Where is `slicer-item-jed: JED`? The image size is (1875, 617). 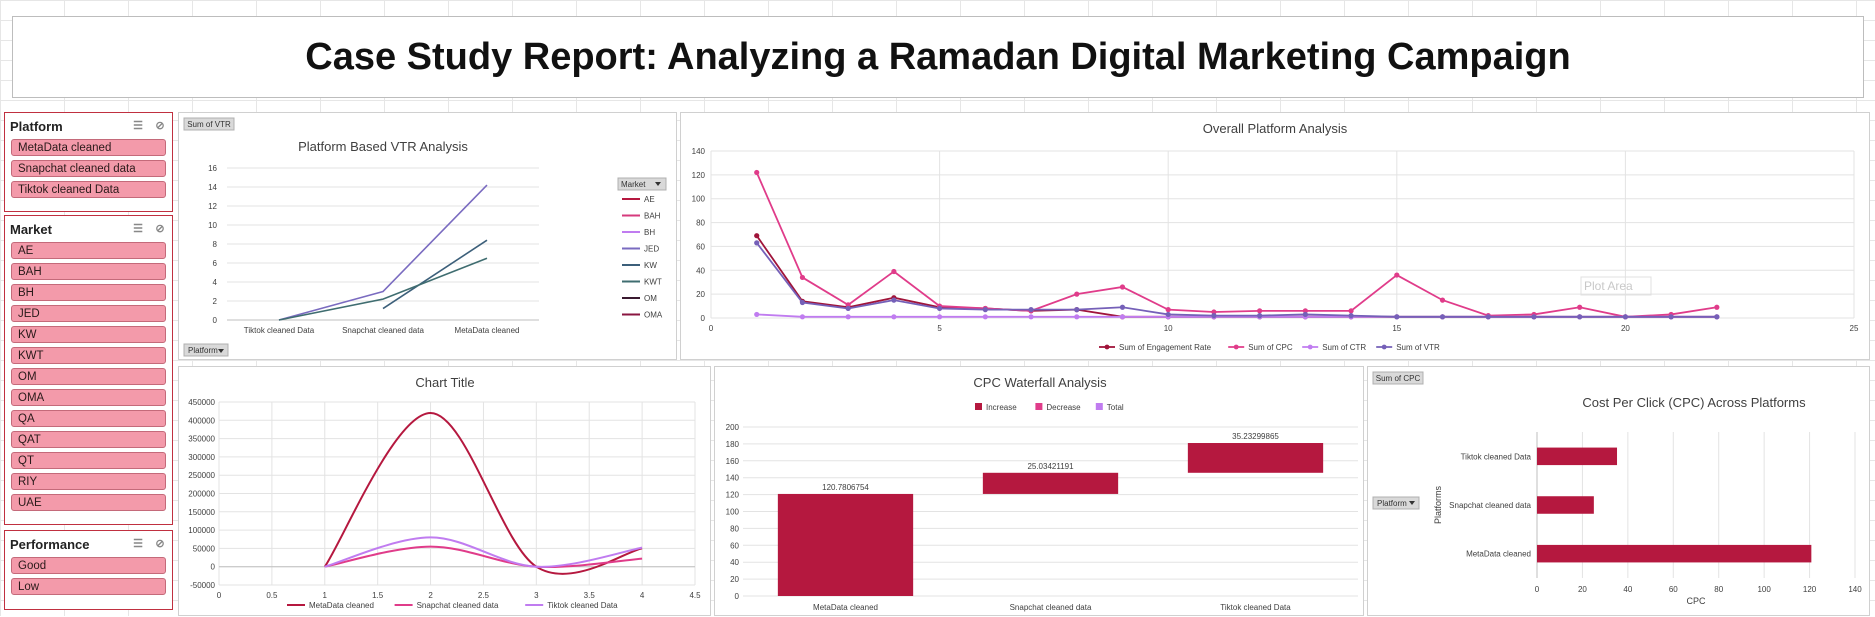
slicer-item-jed: JED is located at coordinates (88, 313).